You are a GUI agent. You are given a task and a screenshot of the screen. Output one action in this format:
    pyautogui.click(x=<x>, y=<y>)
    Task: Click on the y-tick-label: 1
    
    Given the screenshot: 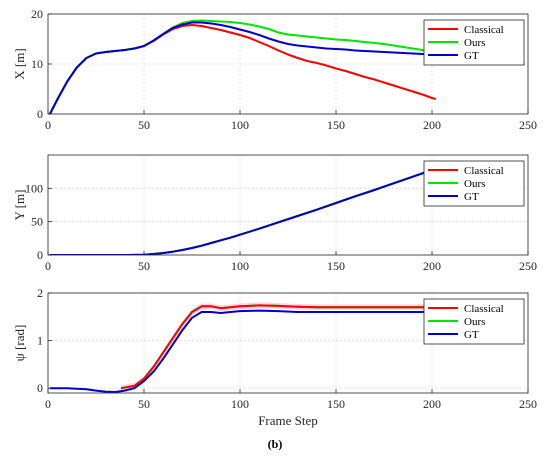 What is the action you would take?
    pyautogui.click(x=40, y=341)
    